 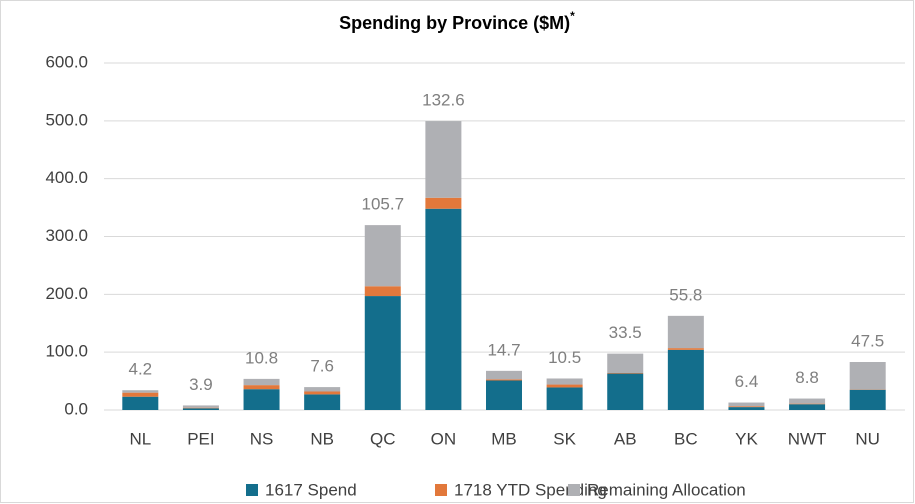 I want to click on data-label: 105.7, so click(x=382, y=204).